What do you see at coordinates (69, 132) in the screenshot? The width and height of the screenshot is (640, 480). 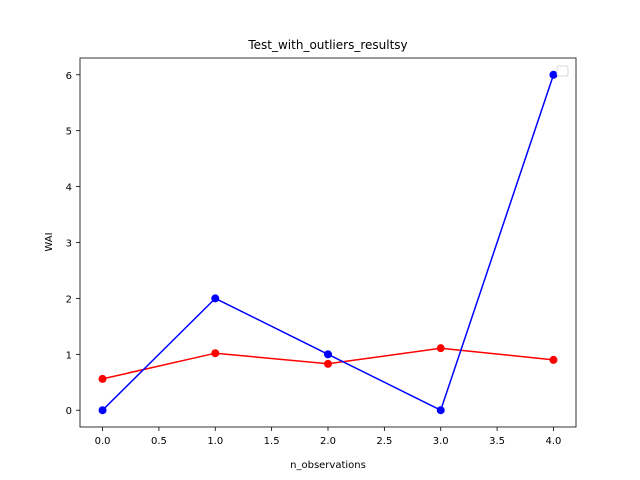 I see `y-tick-label: 5` at bounding box center [69, 132].